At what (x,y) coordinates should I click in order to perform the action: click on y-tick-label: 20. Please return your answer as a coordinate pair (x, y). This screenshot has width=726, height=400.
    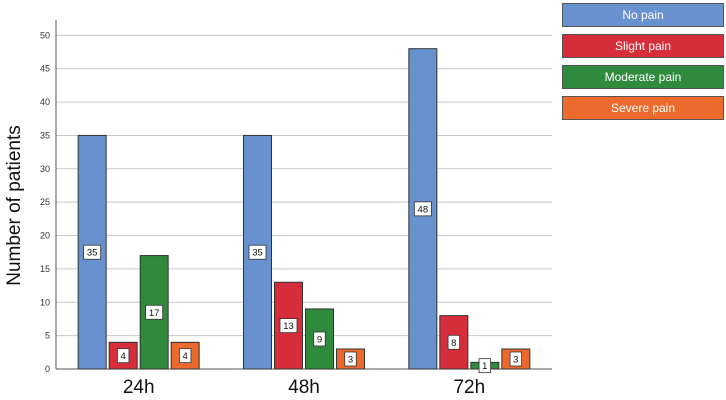
    Looking at the image, I should click on (45, 236).